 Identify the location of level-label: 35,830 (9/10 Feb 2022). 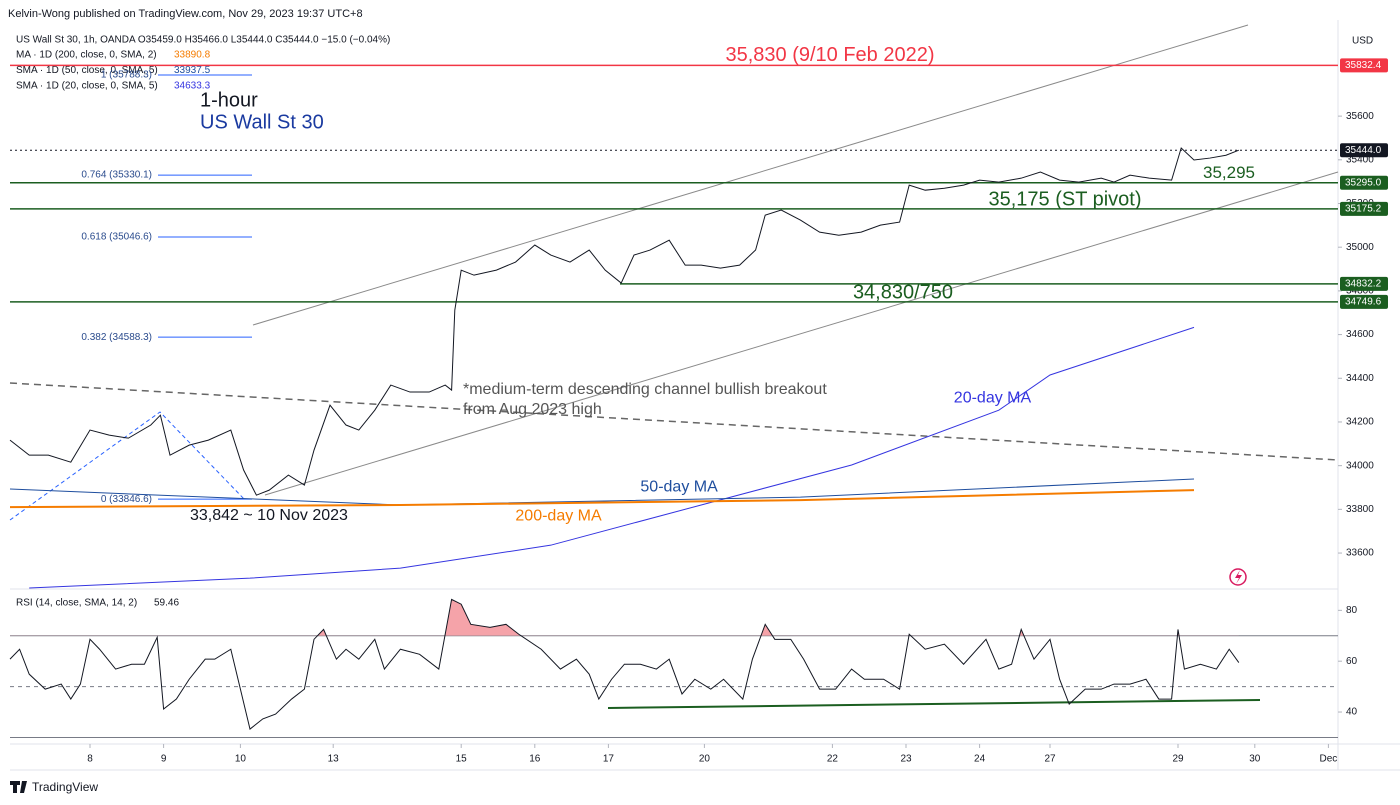
(829, 55).